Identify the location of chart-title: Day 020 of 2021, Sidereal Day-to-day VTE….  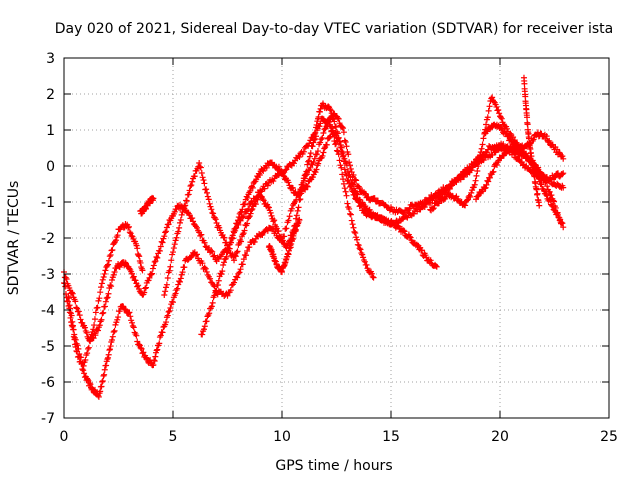
(334, 29).